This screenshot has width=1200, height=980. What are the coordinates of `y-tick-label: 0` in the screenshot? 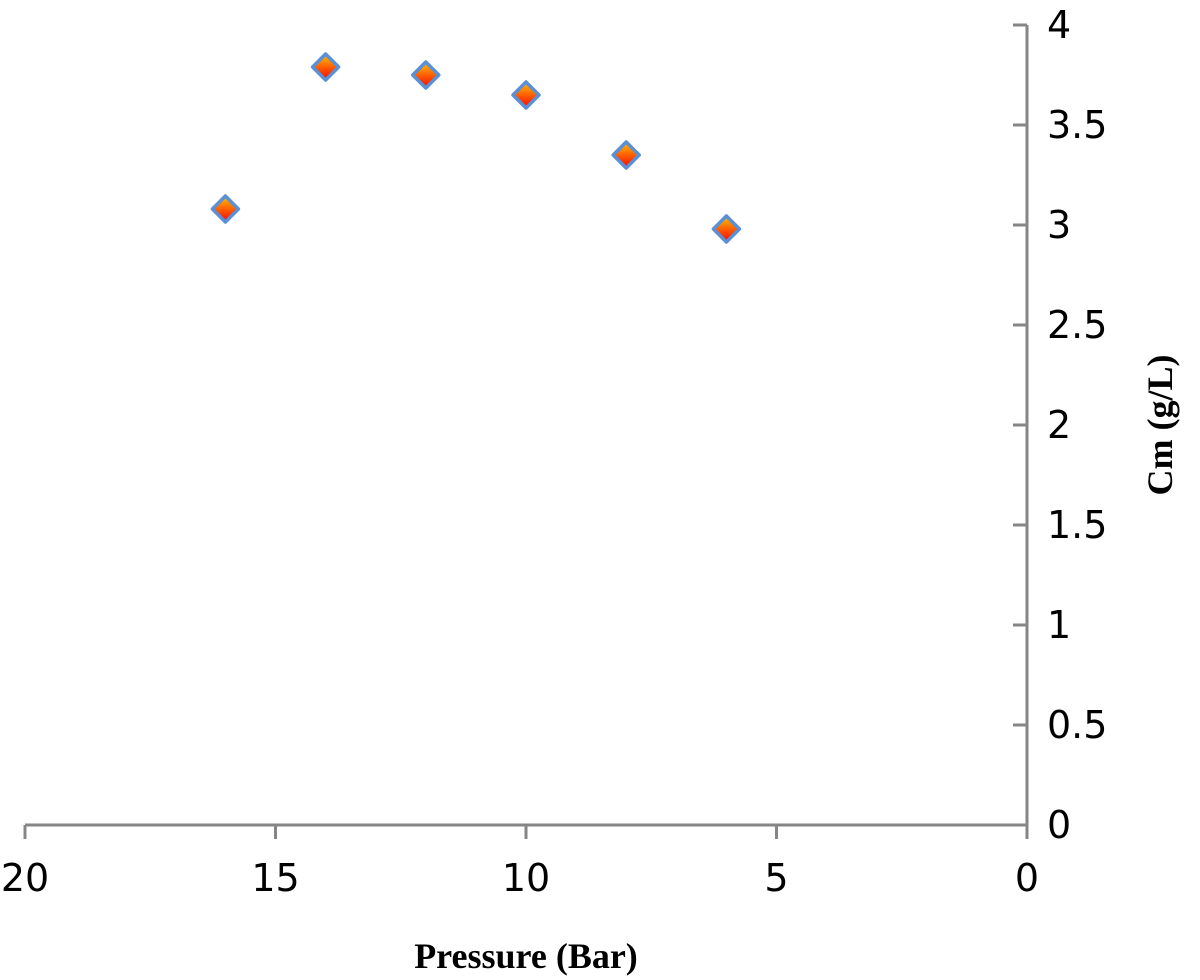 It's located at (1059, 825).